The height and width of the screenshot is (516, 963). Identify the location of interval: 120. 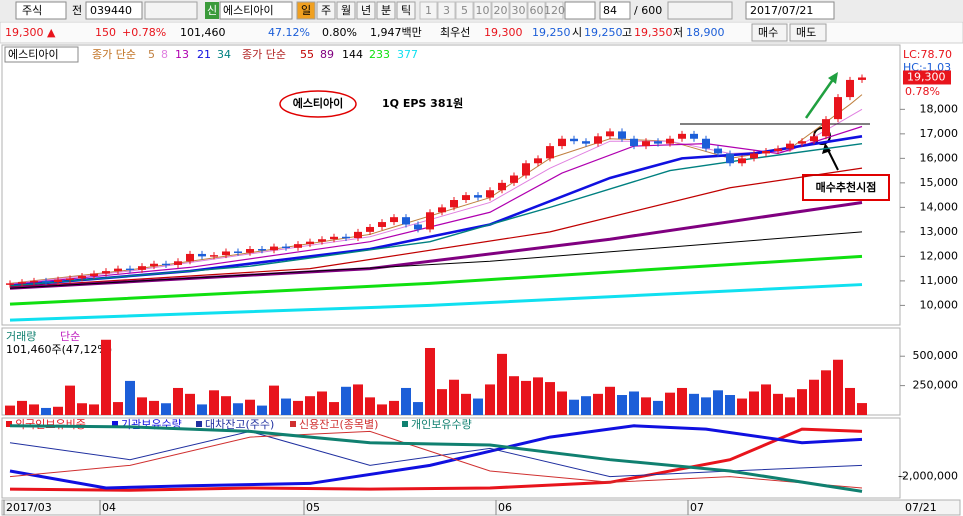
(554, 10).